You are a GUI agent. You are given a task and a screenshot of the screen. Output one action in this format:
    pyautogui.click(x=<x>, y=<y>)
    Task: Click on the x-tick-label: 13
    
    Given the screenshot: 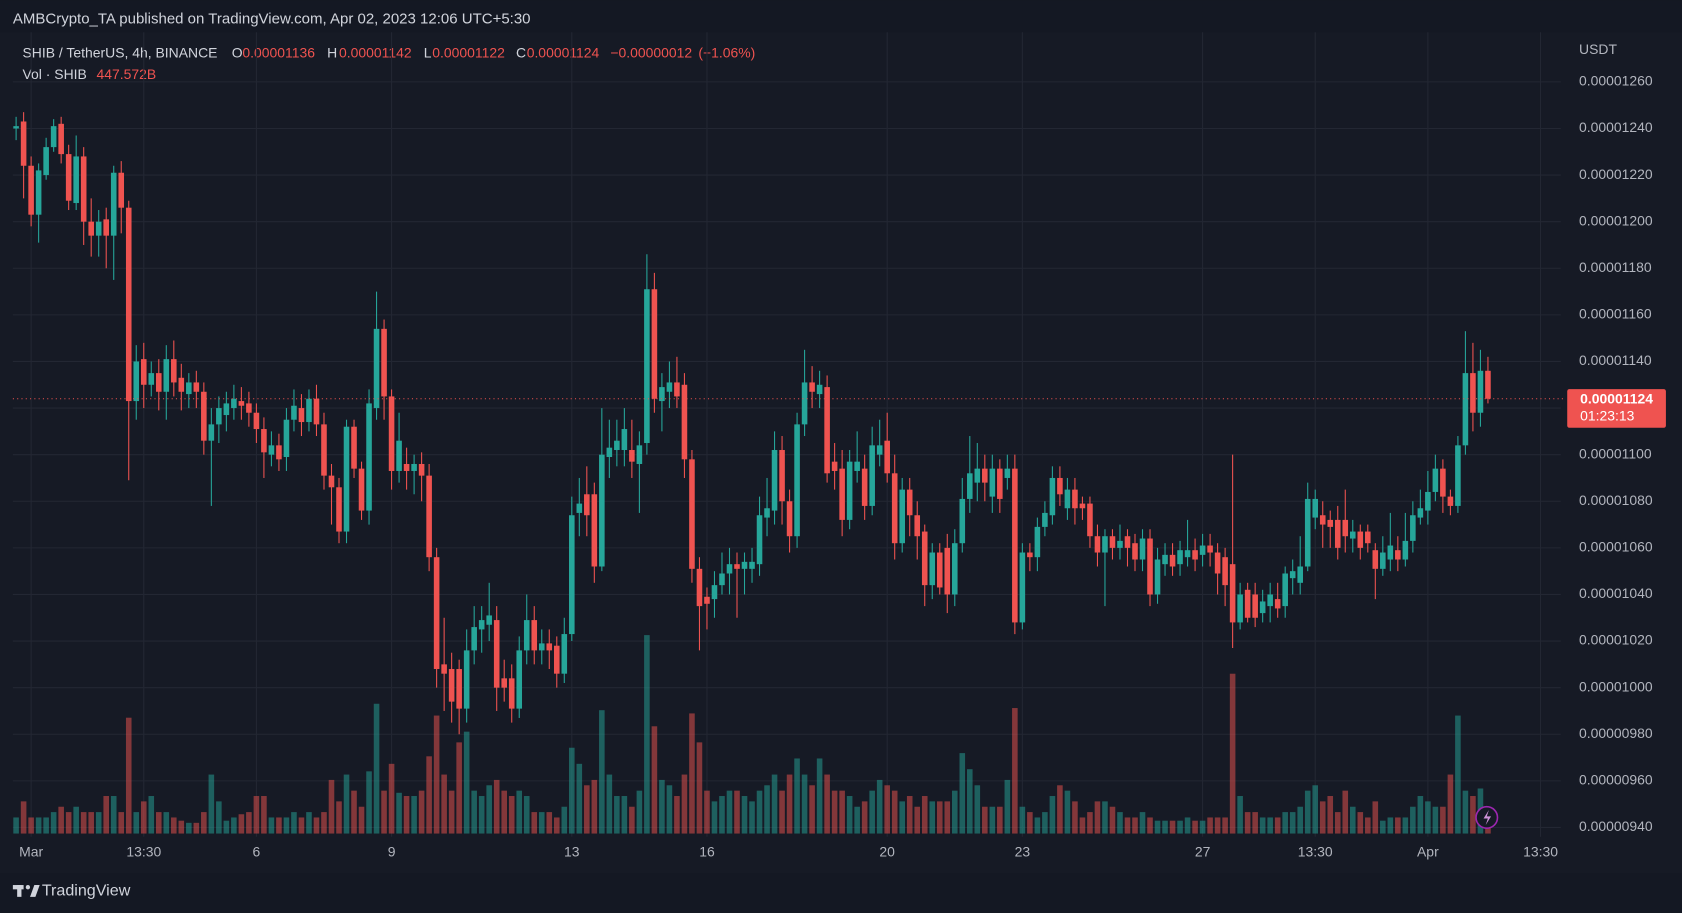 What is the action you would take?
    pyautogui.click(x=572, y=852)
    